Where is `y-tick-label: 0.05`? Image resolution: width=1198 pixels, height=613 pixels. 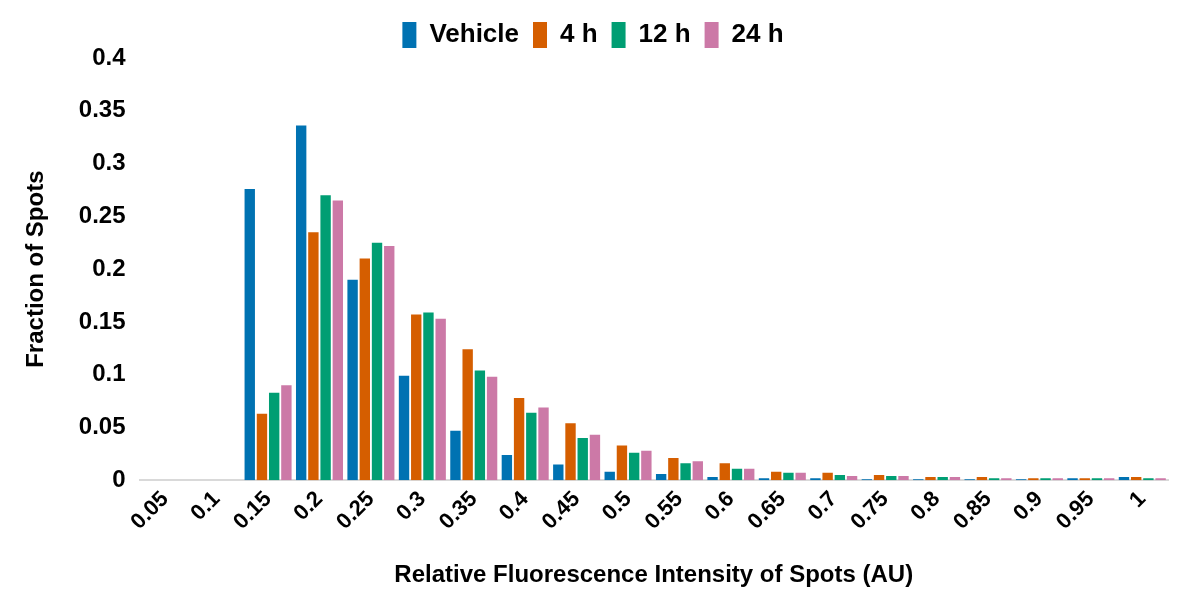 y-tick-label: 0.05 is located at coordinates (102, 426).